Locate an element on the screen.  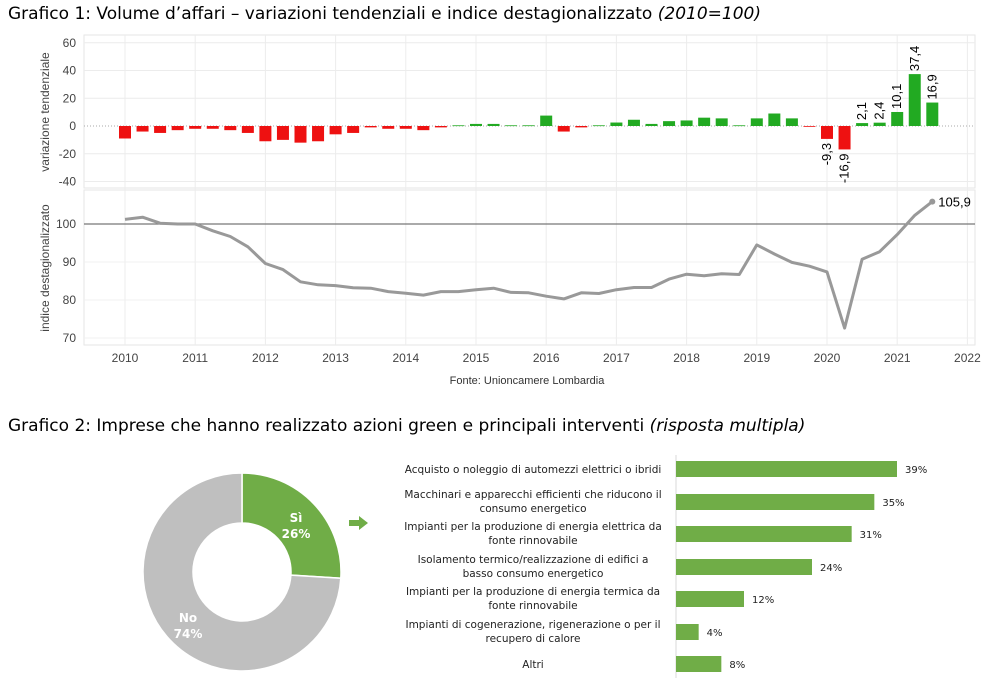
line-y-tick: 90 is located at coordinates (70, 262).